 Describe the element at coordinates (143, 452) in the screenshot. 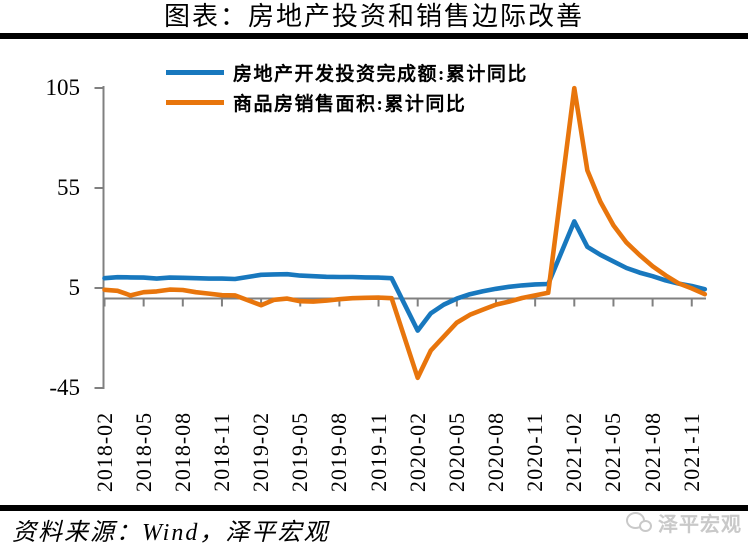

I see `x-tick-label: 2018-05` at that location.